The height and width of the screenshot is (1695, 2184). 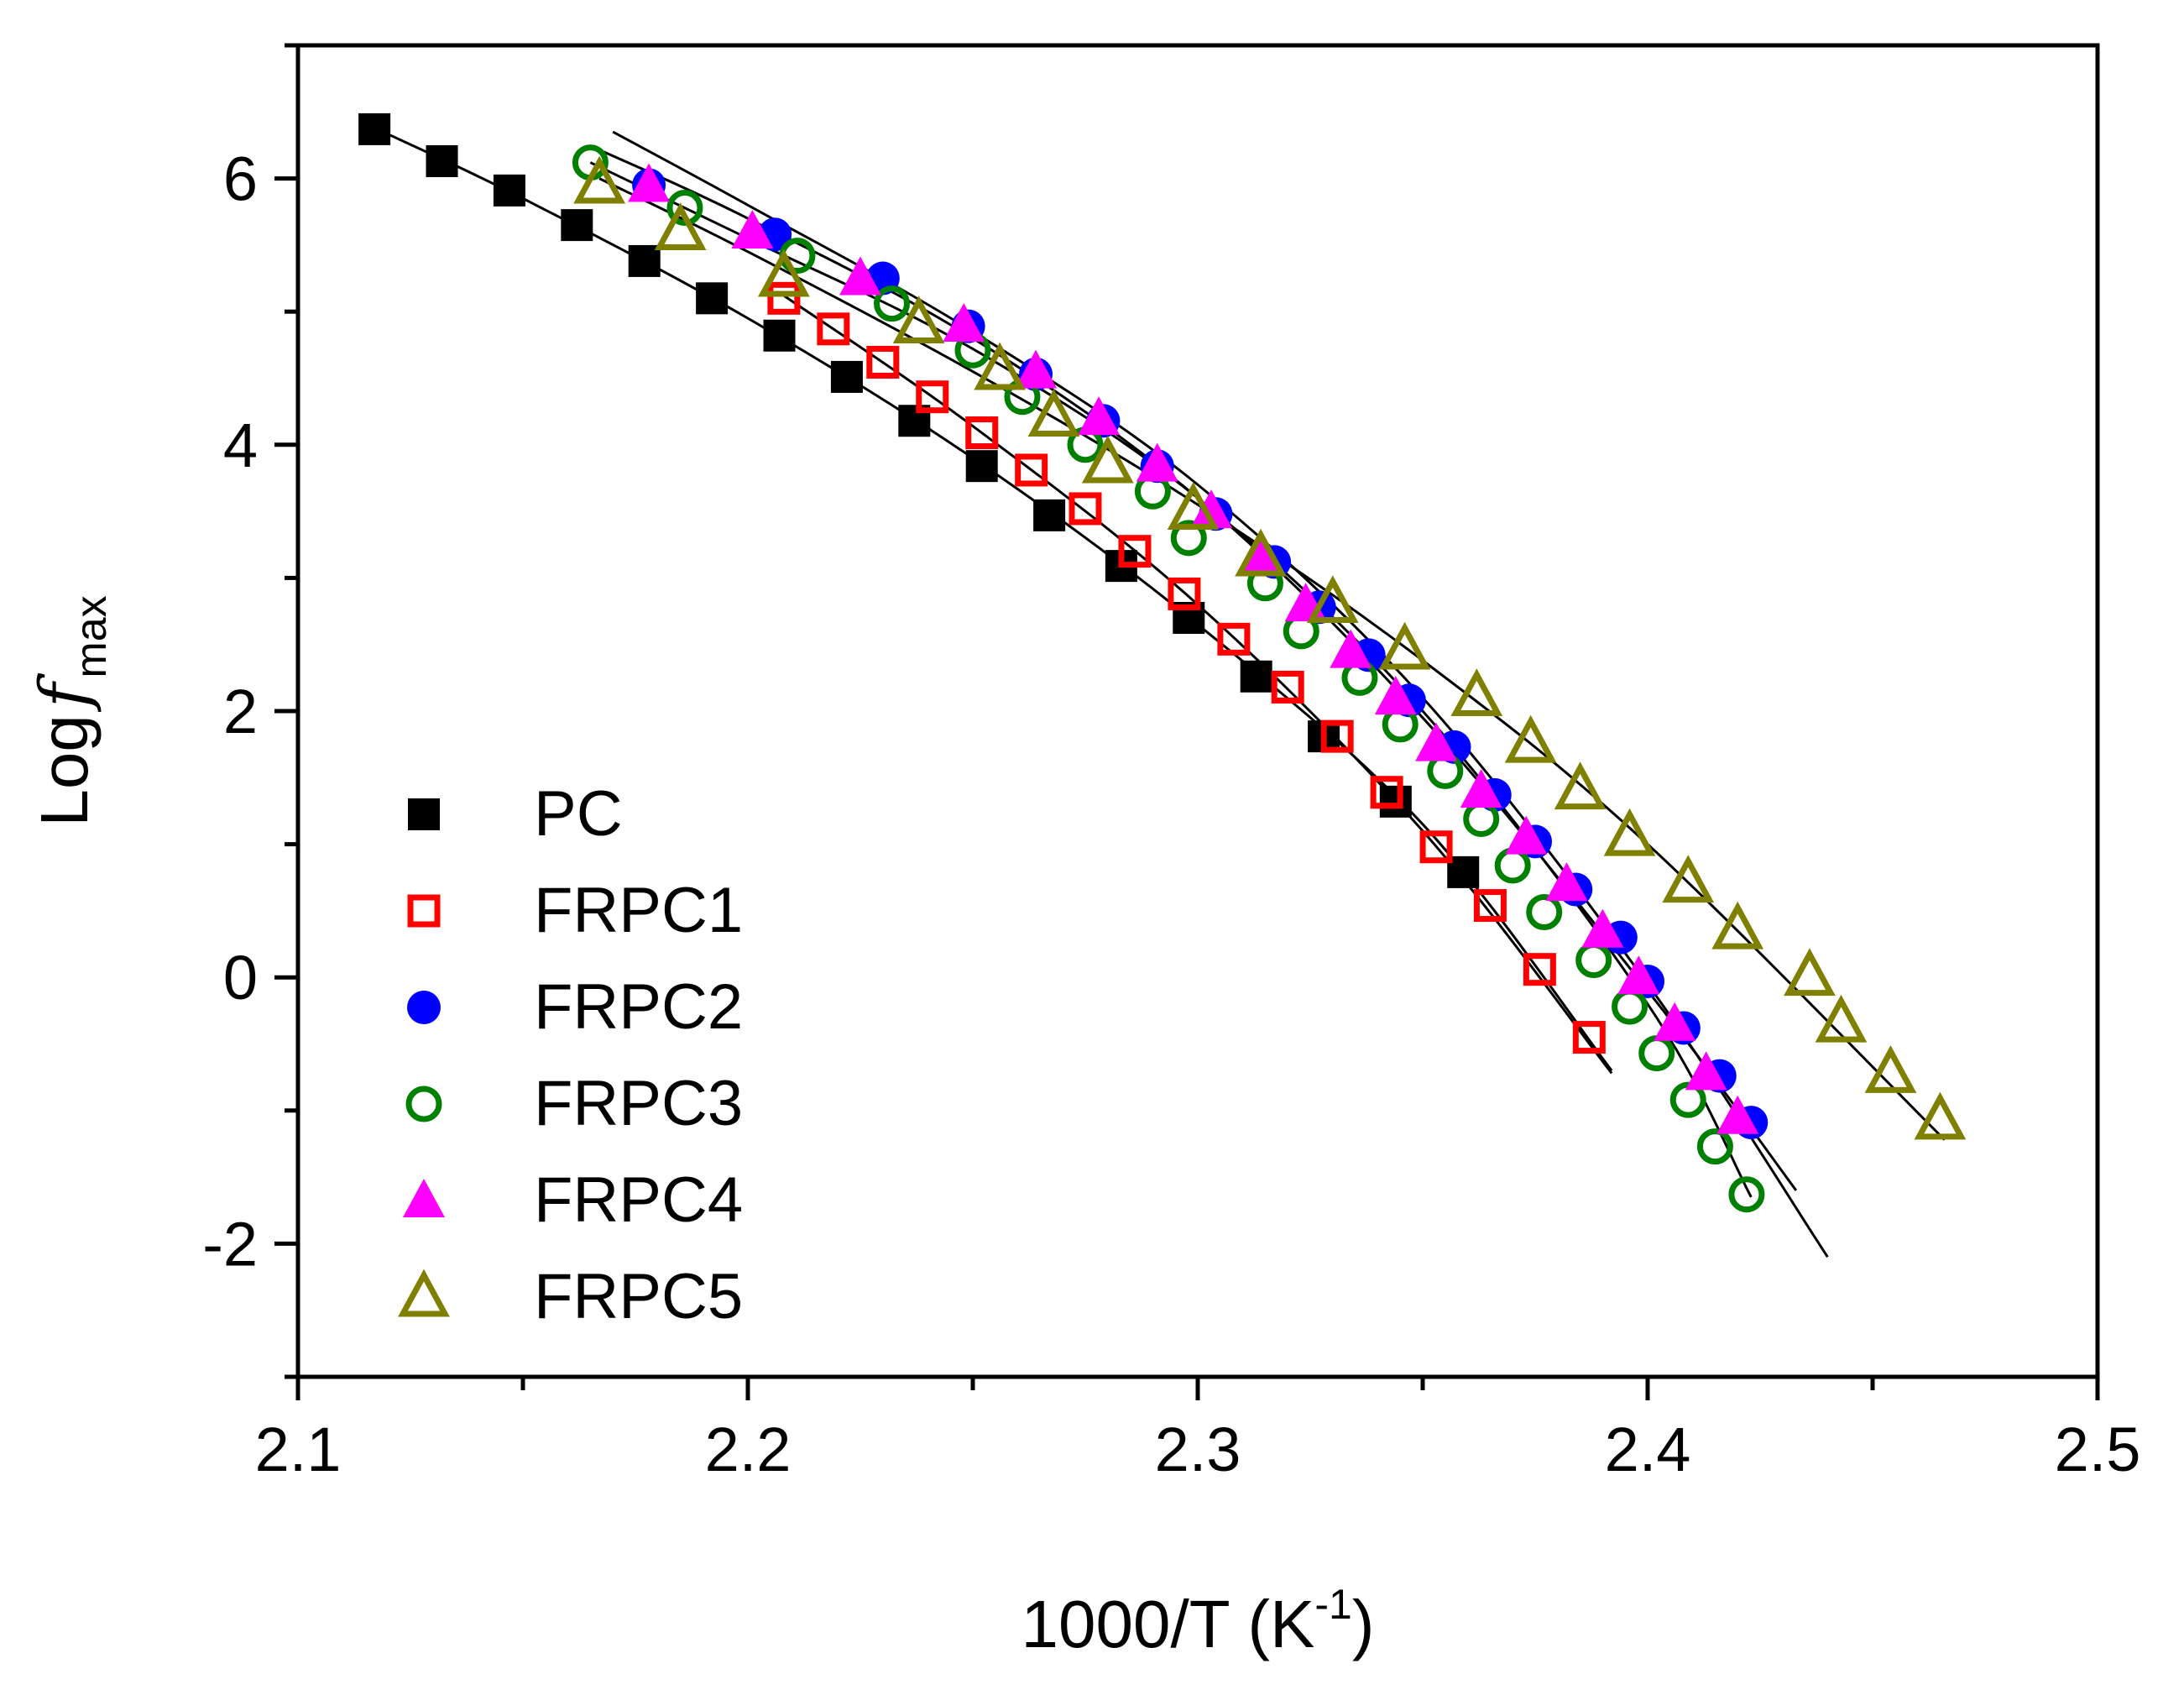 I want to click on y-tick-label: 2, so click(x=241, y=711).